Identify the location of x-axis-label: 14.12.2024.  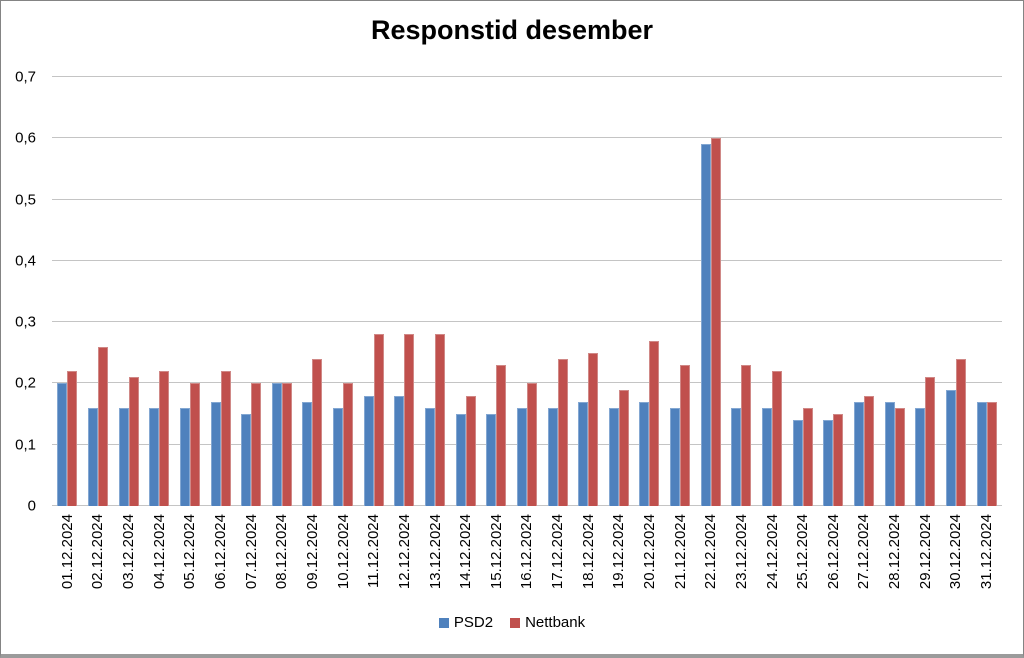
(466, 552).